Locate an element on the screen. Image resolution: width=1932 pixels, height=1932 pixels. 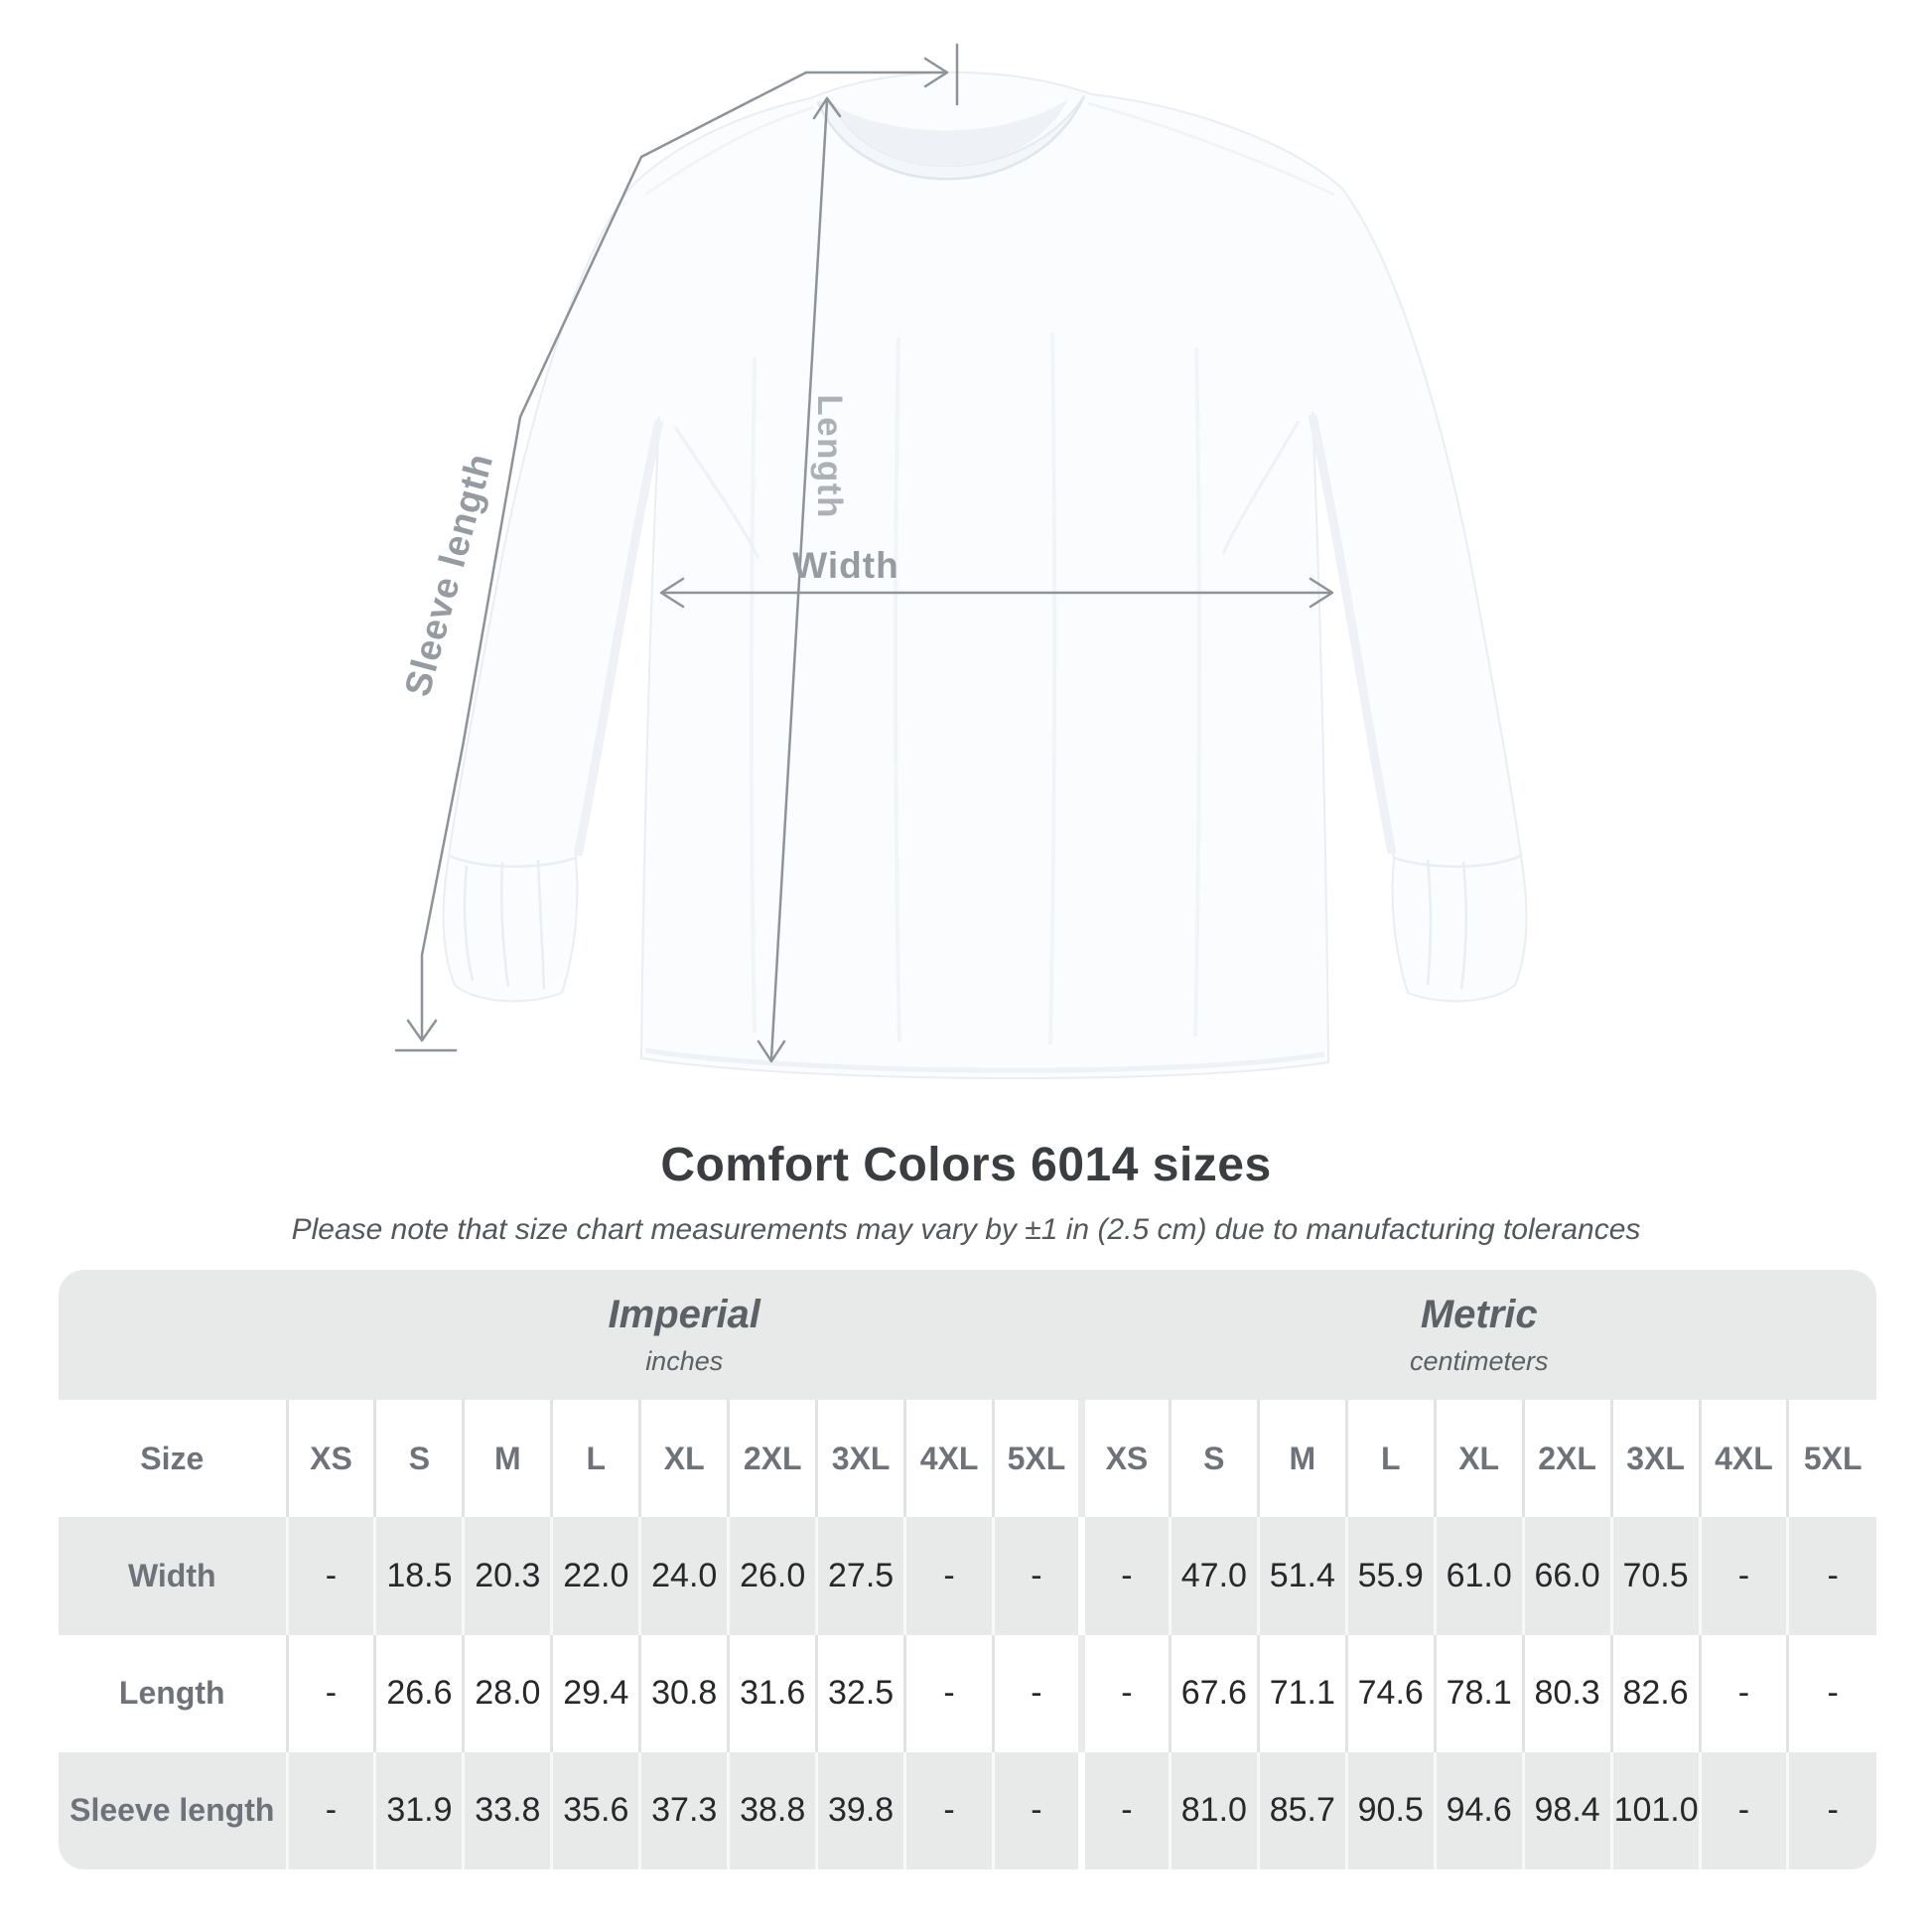
unit-section-header-metric: Metric centimeters is located at coordinates (1478, 1335).